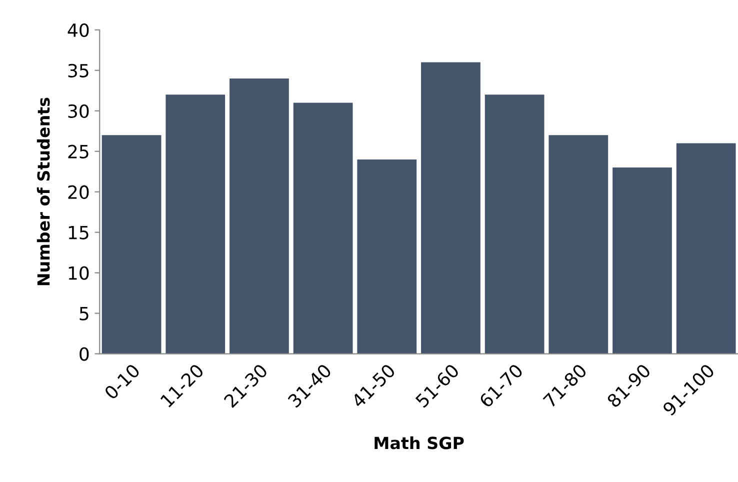  What do you see at coordinates (78, 273) in the screenshot?
I see `y-tick-label: 10` at bounding box center [78, 273].